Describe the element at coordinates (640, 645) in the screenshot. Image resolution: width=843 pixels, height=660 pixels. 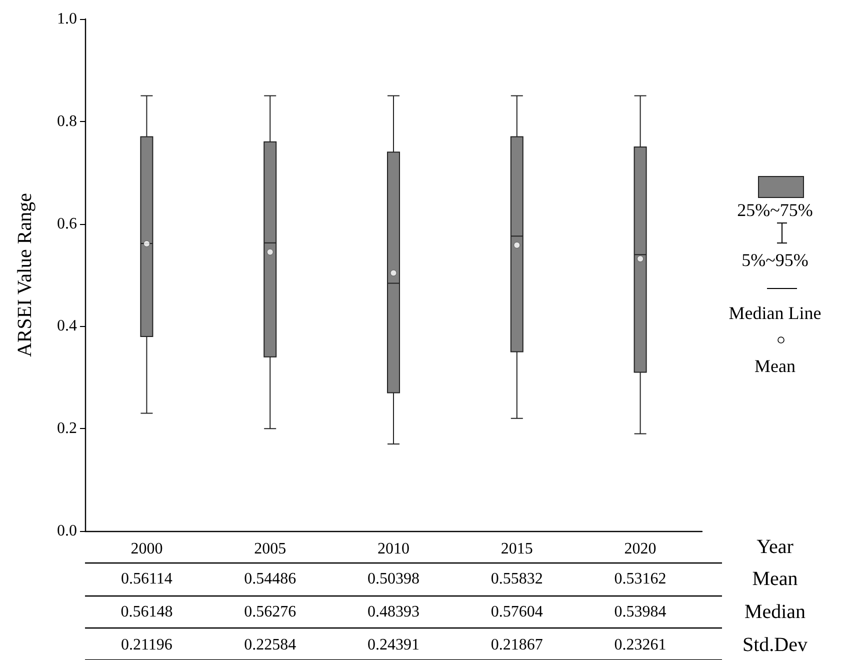
I see `text: 0.23261` at that location.